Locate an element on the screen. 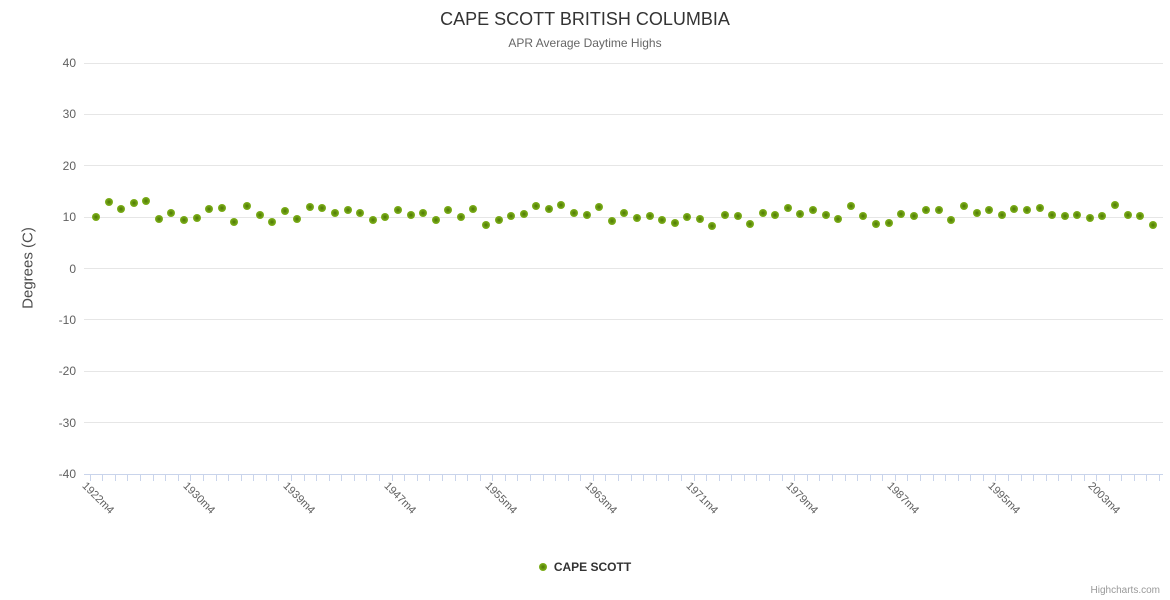  x-axis-tick-label: 1971m4 is located at coordinates (701, 498).